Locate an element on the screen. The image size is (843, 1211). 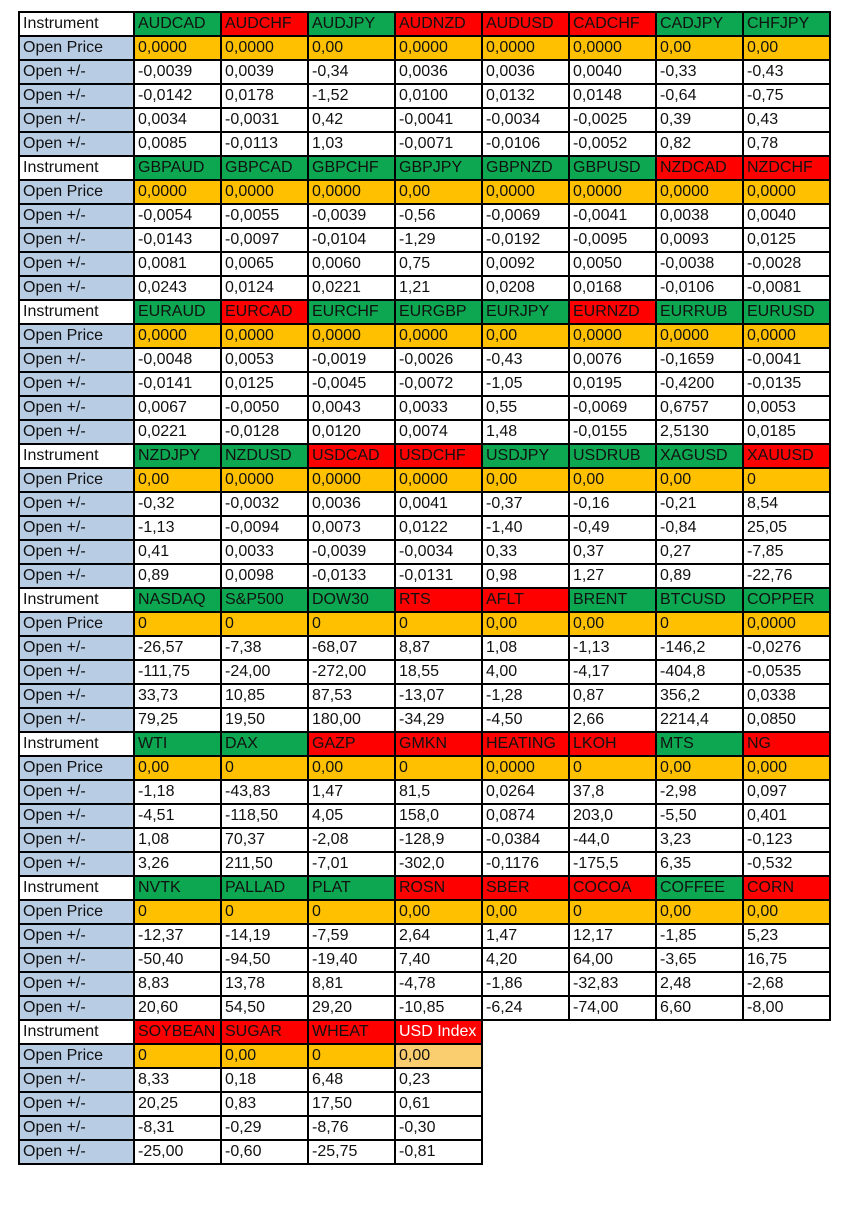
instrument-header-cadchf: CADCHF is located at coordinates (612, 24).